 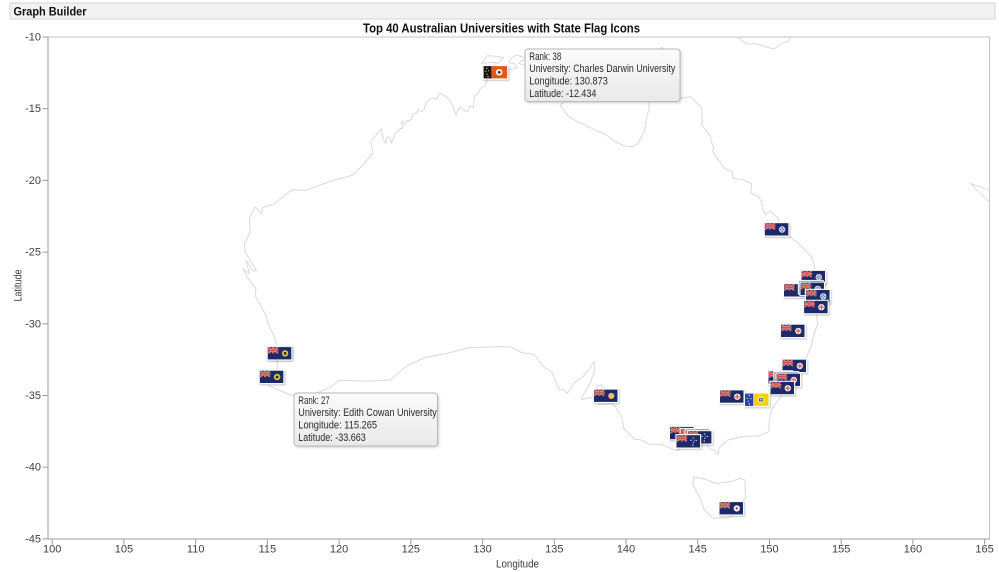 I want to click on svg-text: -25, so click(x=33, y=253).